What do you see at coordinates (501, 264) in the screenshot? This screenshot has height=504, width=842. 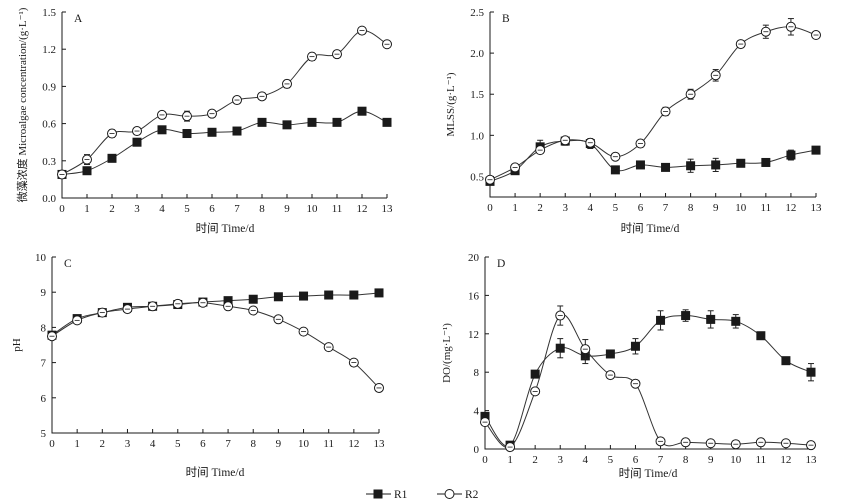 I see `panel-letter: D` at bounding box center [501, 264].